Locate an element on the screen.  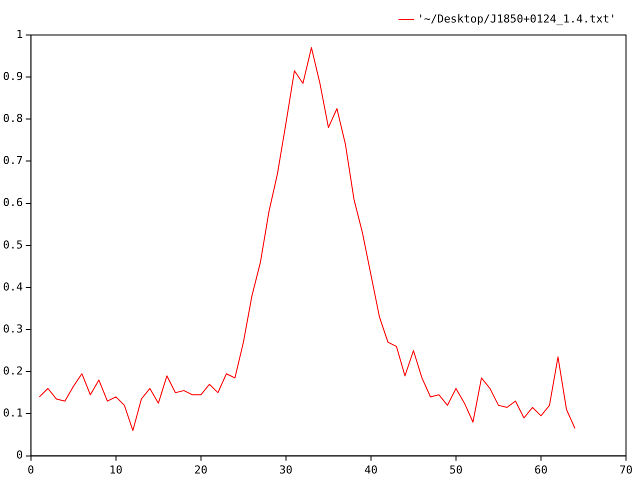
legend-label: '~/Desktop/J1850+0124_1.4.txt' is located at coordinates (516, 19).